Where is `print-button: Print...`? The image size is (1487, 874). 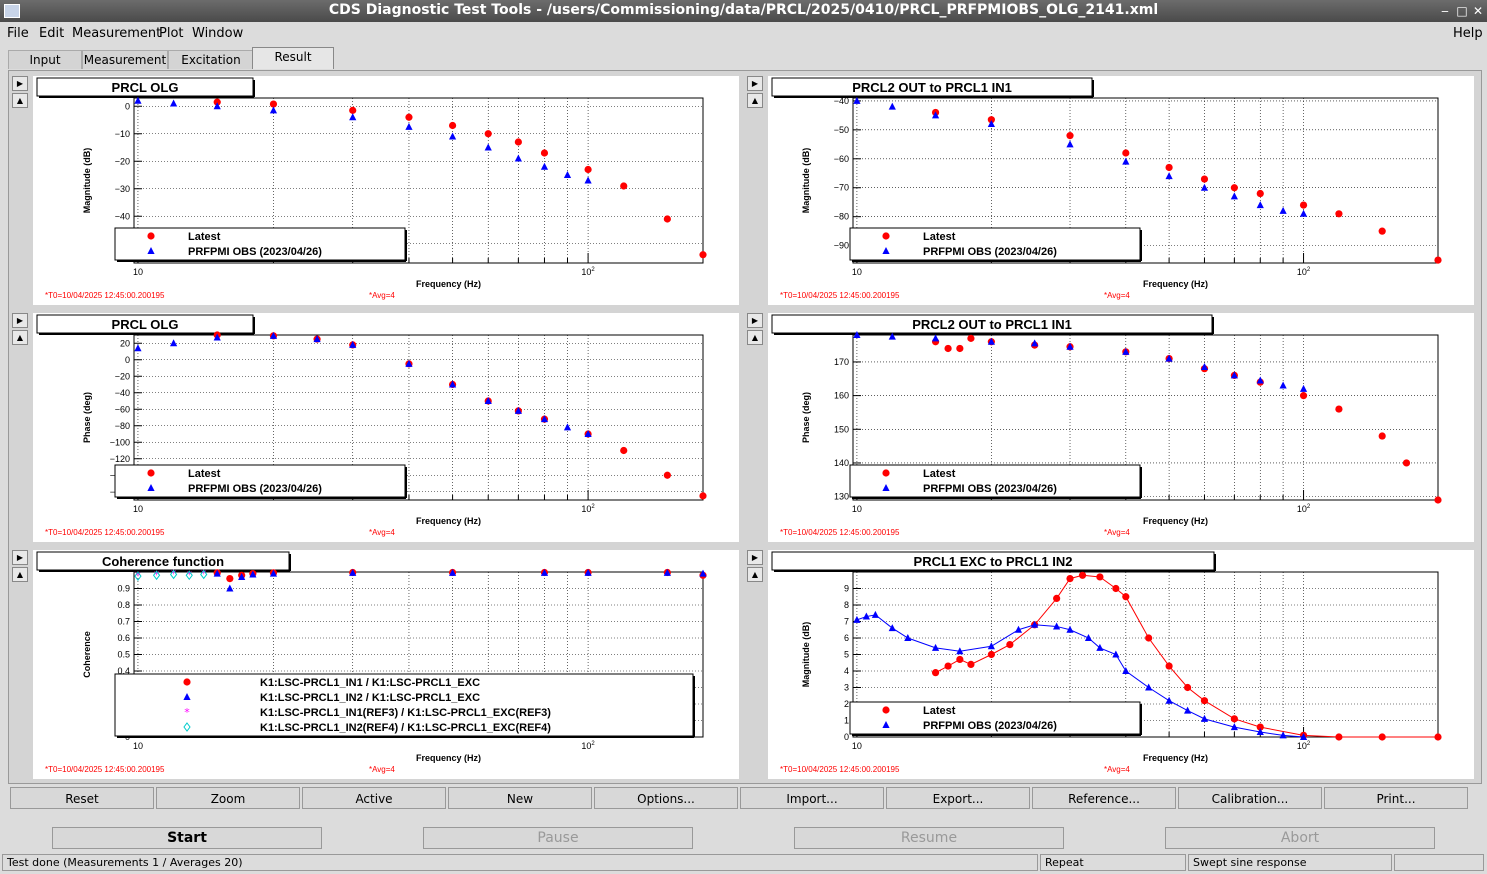 print-button: Print... is located at coordinates (1396, 798).